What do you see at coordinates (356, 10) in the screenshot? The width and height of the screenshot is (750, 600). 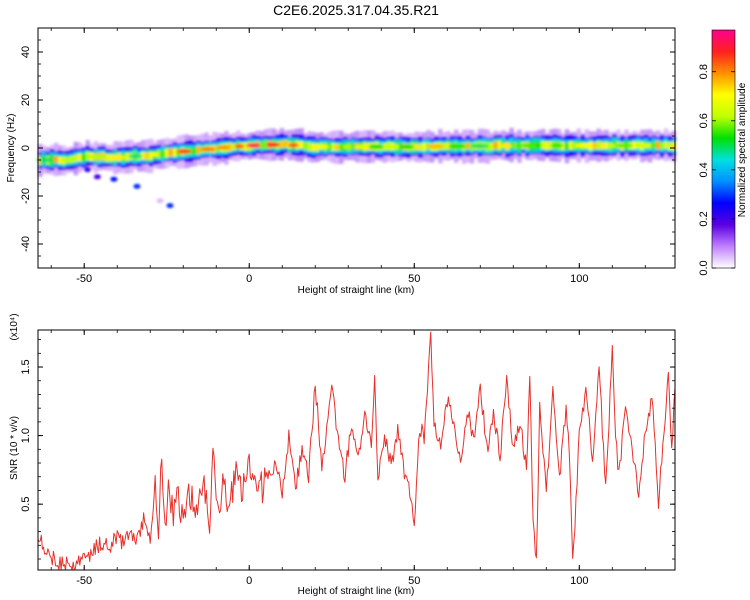 I see `figure-title: C2E6.2025.317.04.35.R21` at bounding box center [356, 10].